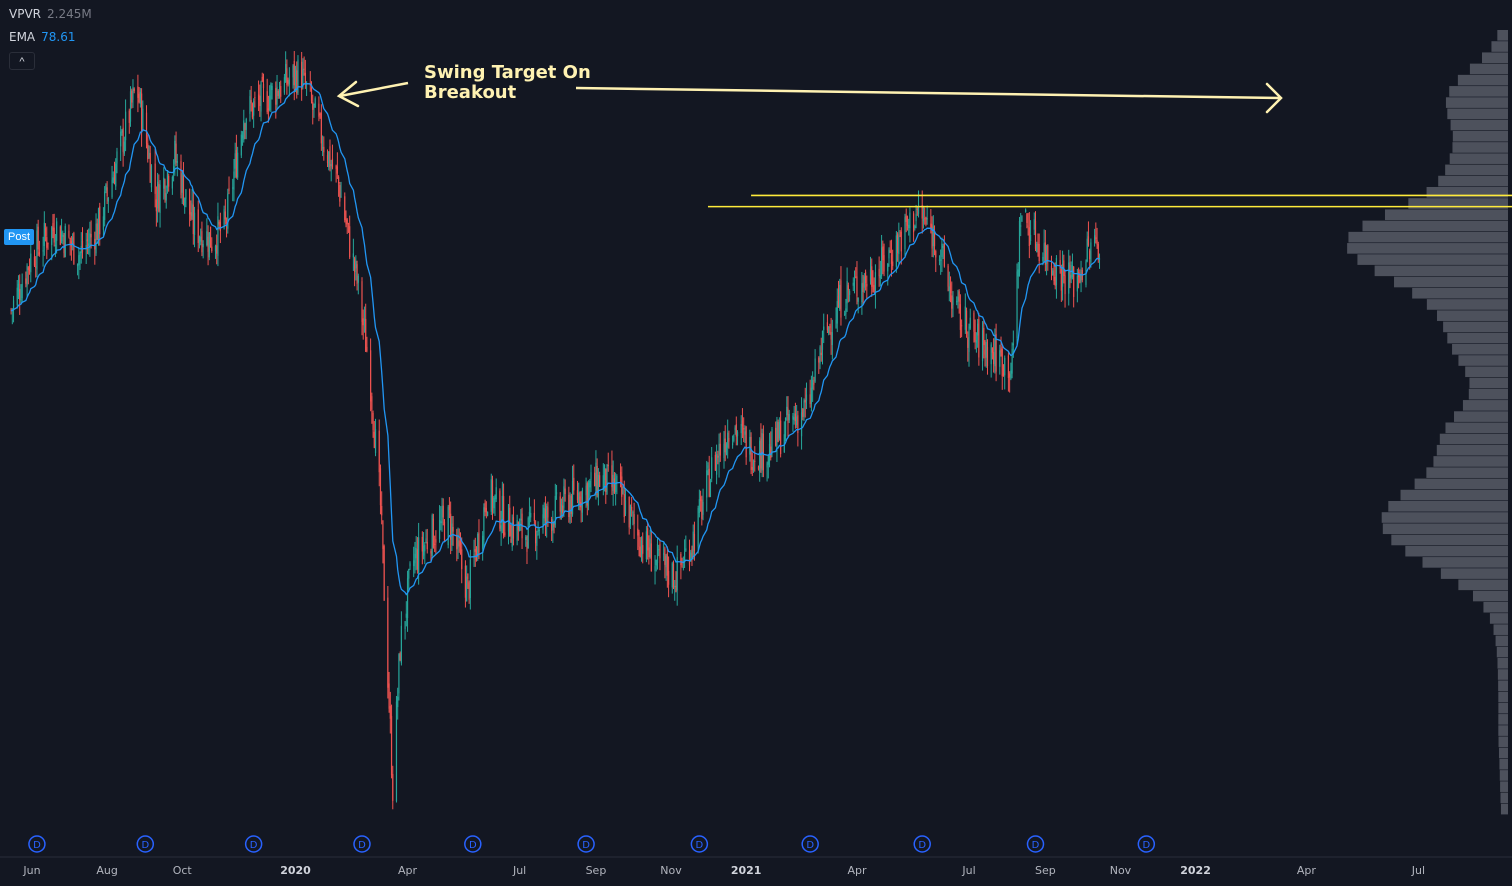  I want to click on legend-ema: EMA 78.61, so click(42, 37).